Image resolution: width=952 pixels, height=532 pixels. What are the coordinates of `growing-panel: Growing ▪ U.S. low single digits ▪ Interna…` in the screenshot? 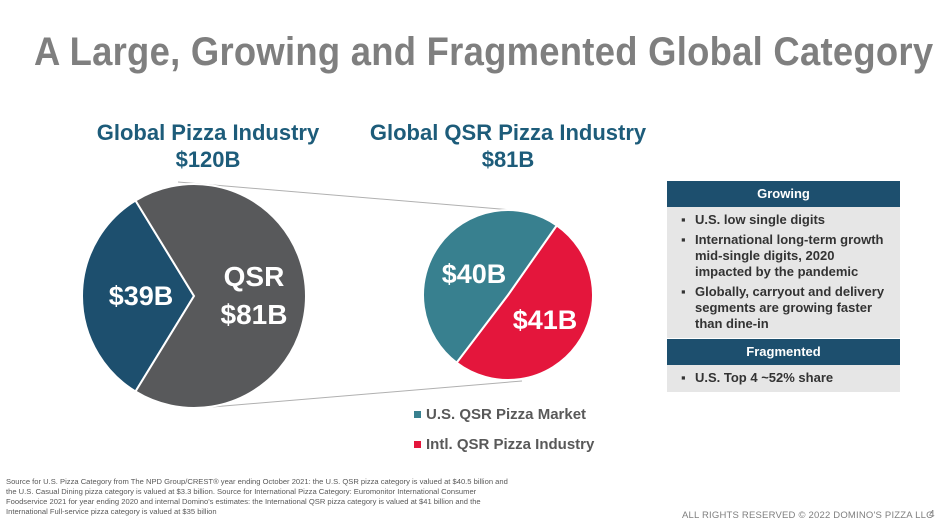 It's located at (783, 259).